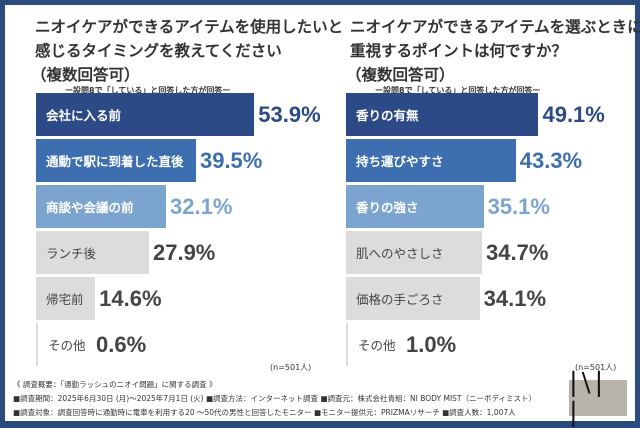  Describe the element at coordinates (400, 161) in the screenshot. I see `bar-label: 持ち運びやすさ` at that location.